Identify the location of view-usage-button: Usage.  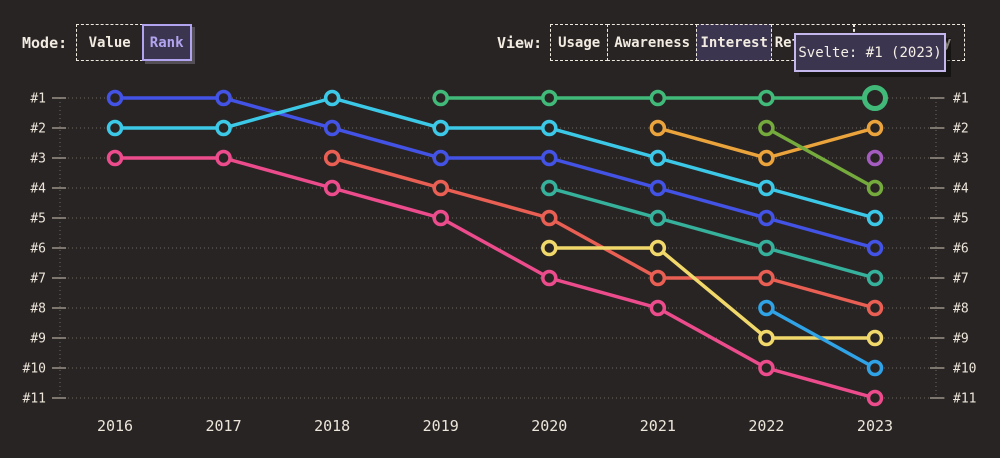
(579, 42).